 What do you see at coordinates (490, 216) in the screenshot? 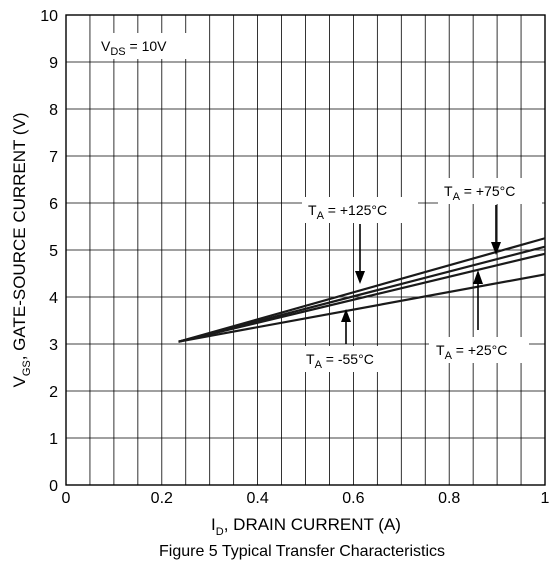
I see `annotation-75c: TA = +75°C` at bounding box center [490, 216].